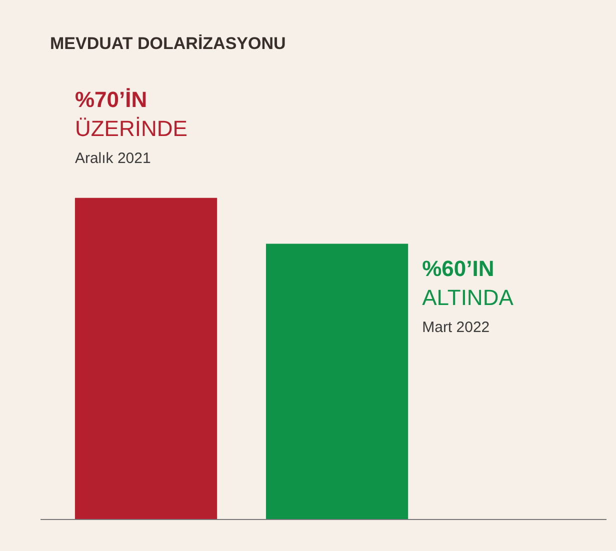 The image size is (616, 551). Describe the element at coordinates (458, 268) in the screenshot. I see `annotation: %60’IN` at that location.